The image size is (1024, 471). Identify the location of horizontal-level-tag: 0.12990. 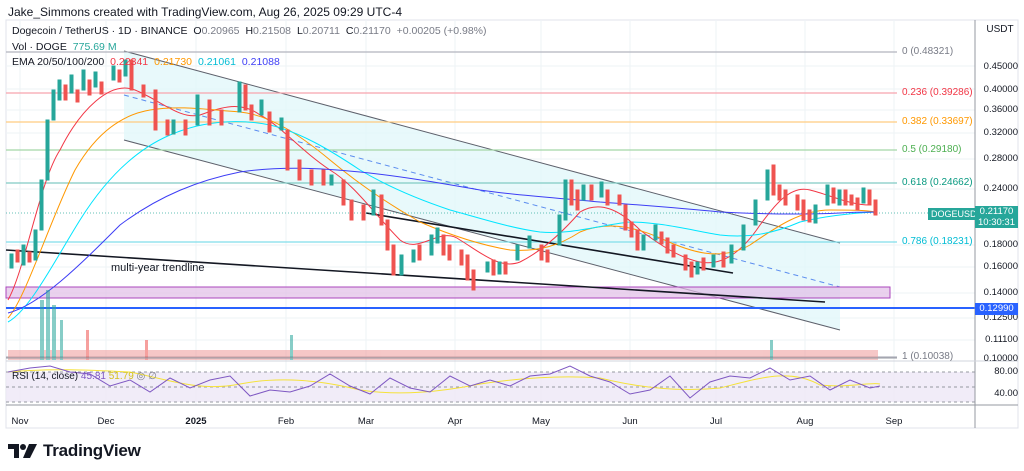
(996, 309).